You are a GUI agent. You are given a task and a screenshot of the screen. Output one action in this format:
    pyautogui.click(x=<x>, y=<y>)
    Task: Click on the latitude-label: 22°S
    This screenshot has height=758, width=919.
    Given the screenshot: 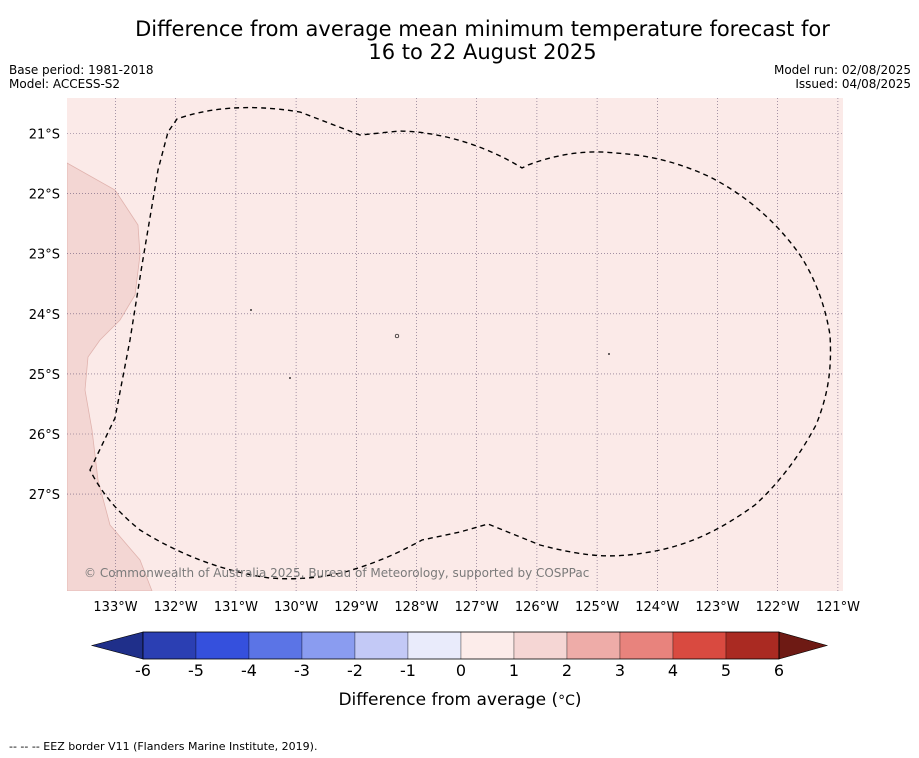 What is the action you would take?
    pyautogui.click(x=44, y=195)
    